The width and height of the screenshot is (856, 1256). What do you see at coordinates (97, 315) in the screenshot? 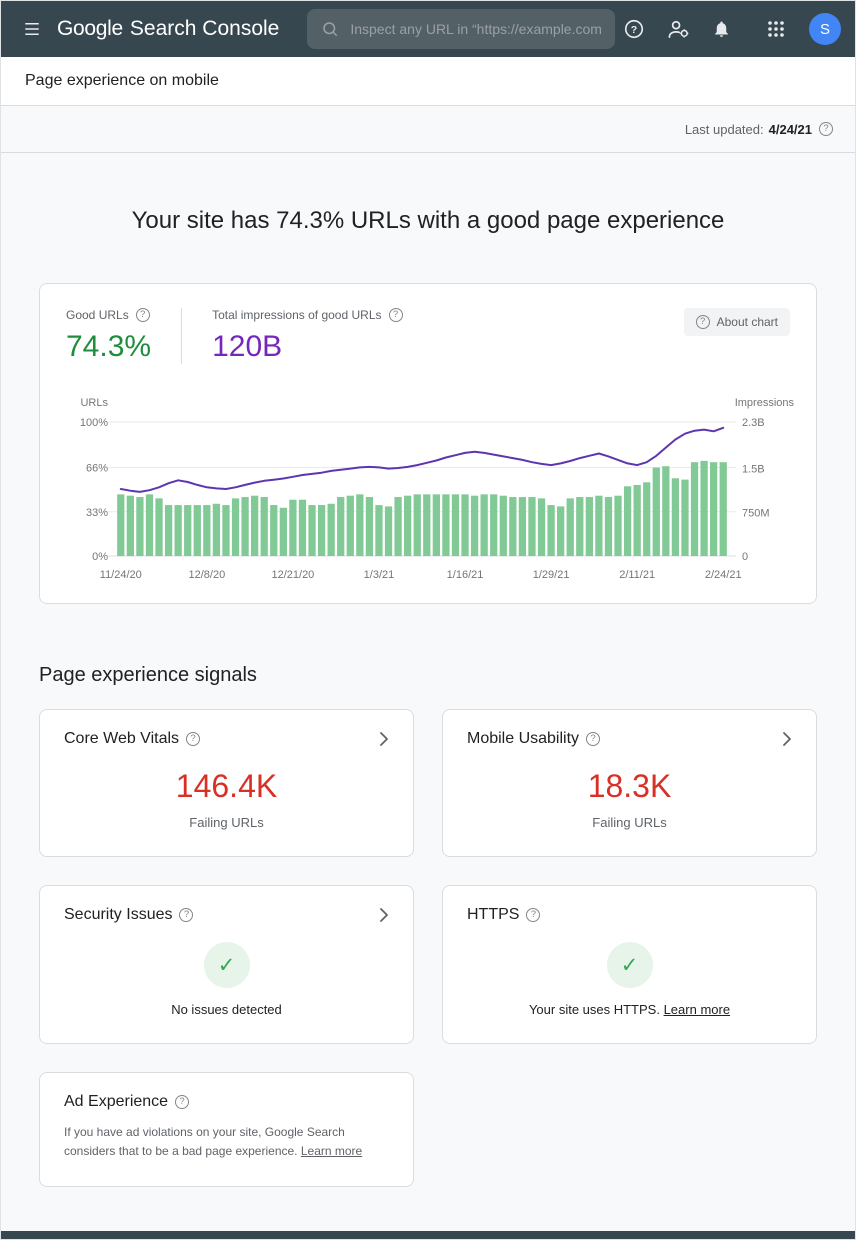
I see `good-urls-label: Good URLs` at bounding box center [97, 315].